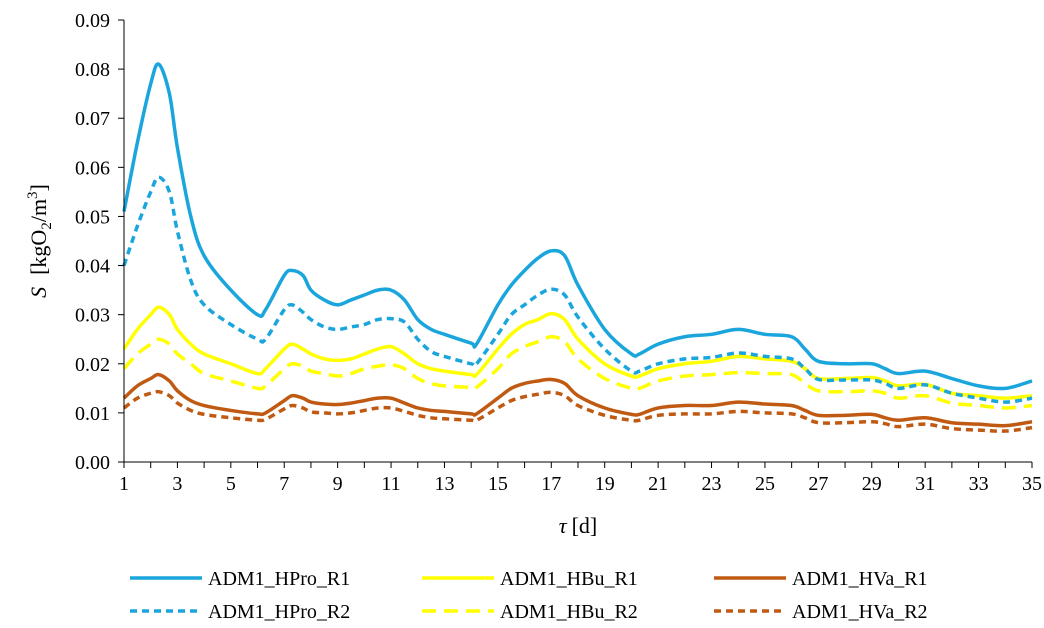 The height and width of the screenshot is (628, 1044). I want to click on x-tick-label: 35, so click(1032, 484).